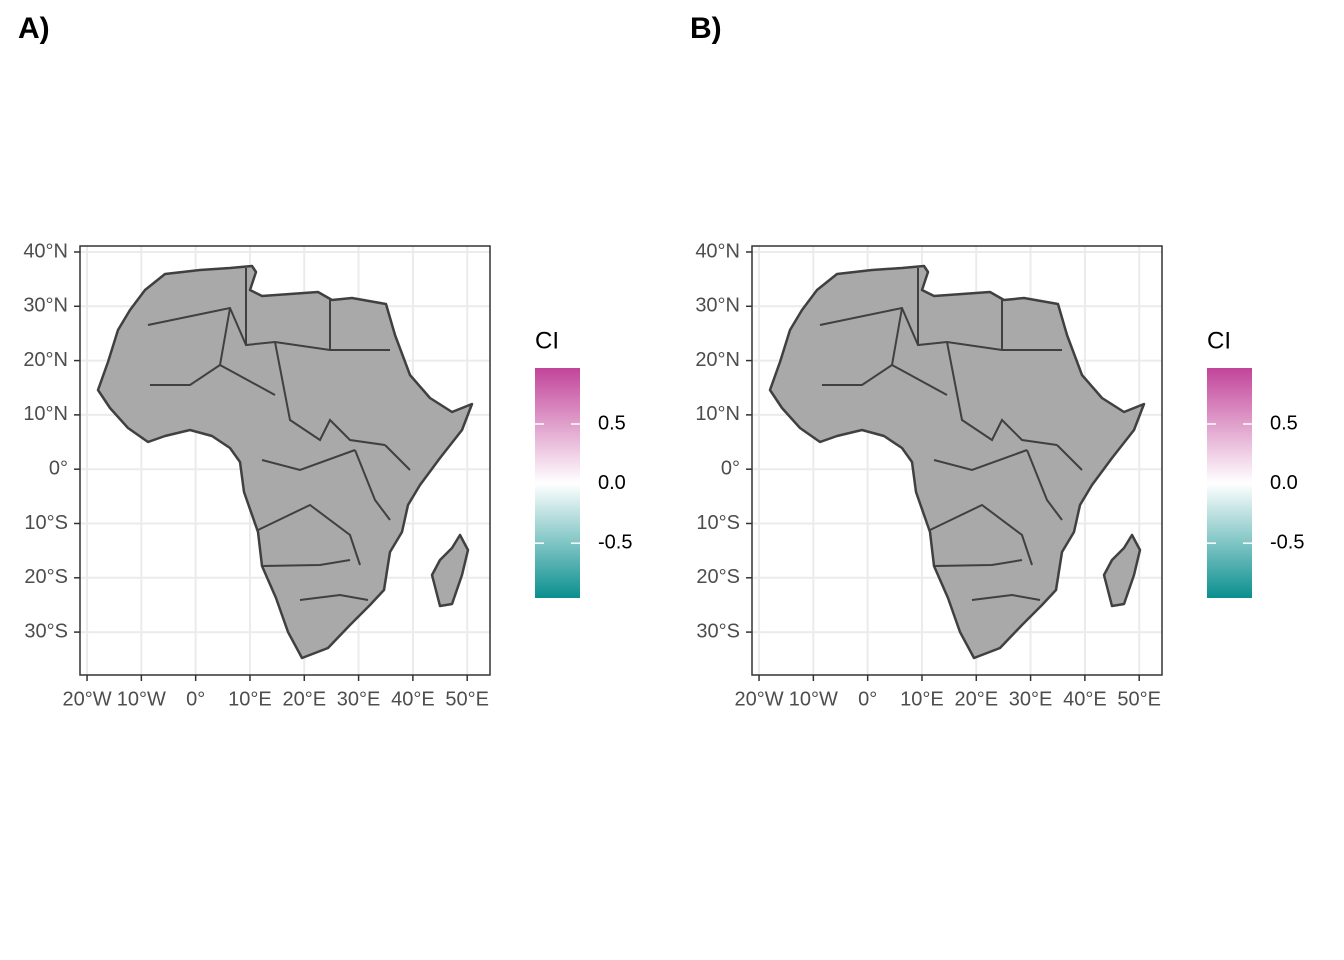 The height and width of the screenshot is (960, 1344). Describe the element at coordinates (34, 28) in the screenshot. I see `panel-title: A)` at that location.